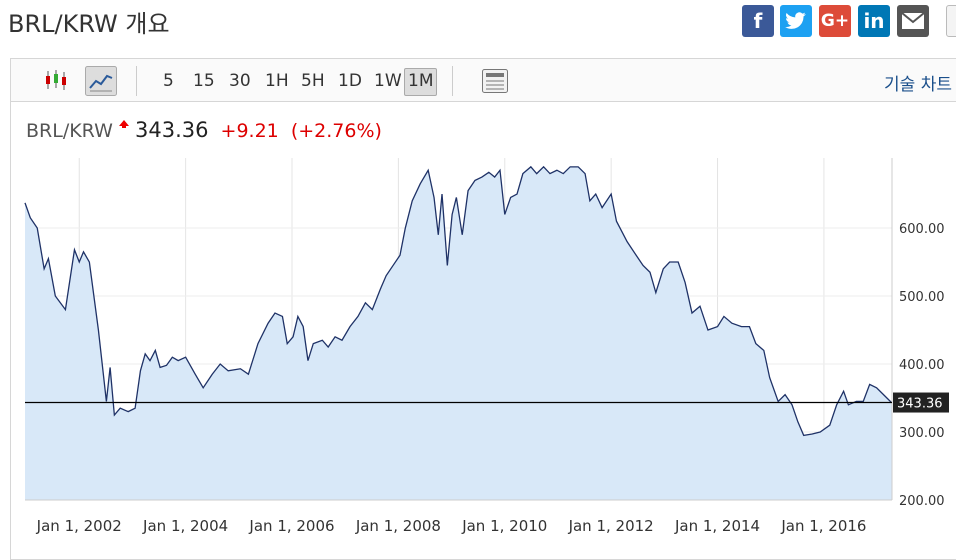  I want to click on y-tick-label: 600.00, so click(922, 229).